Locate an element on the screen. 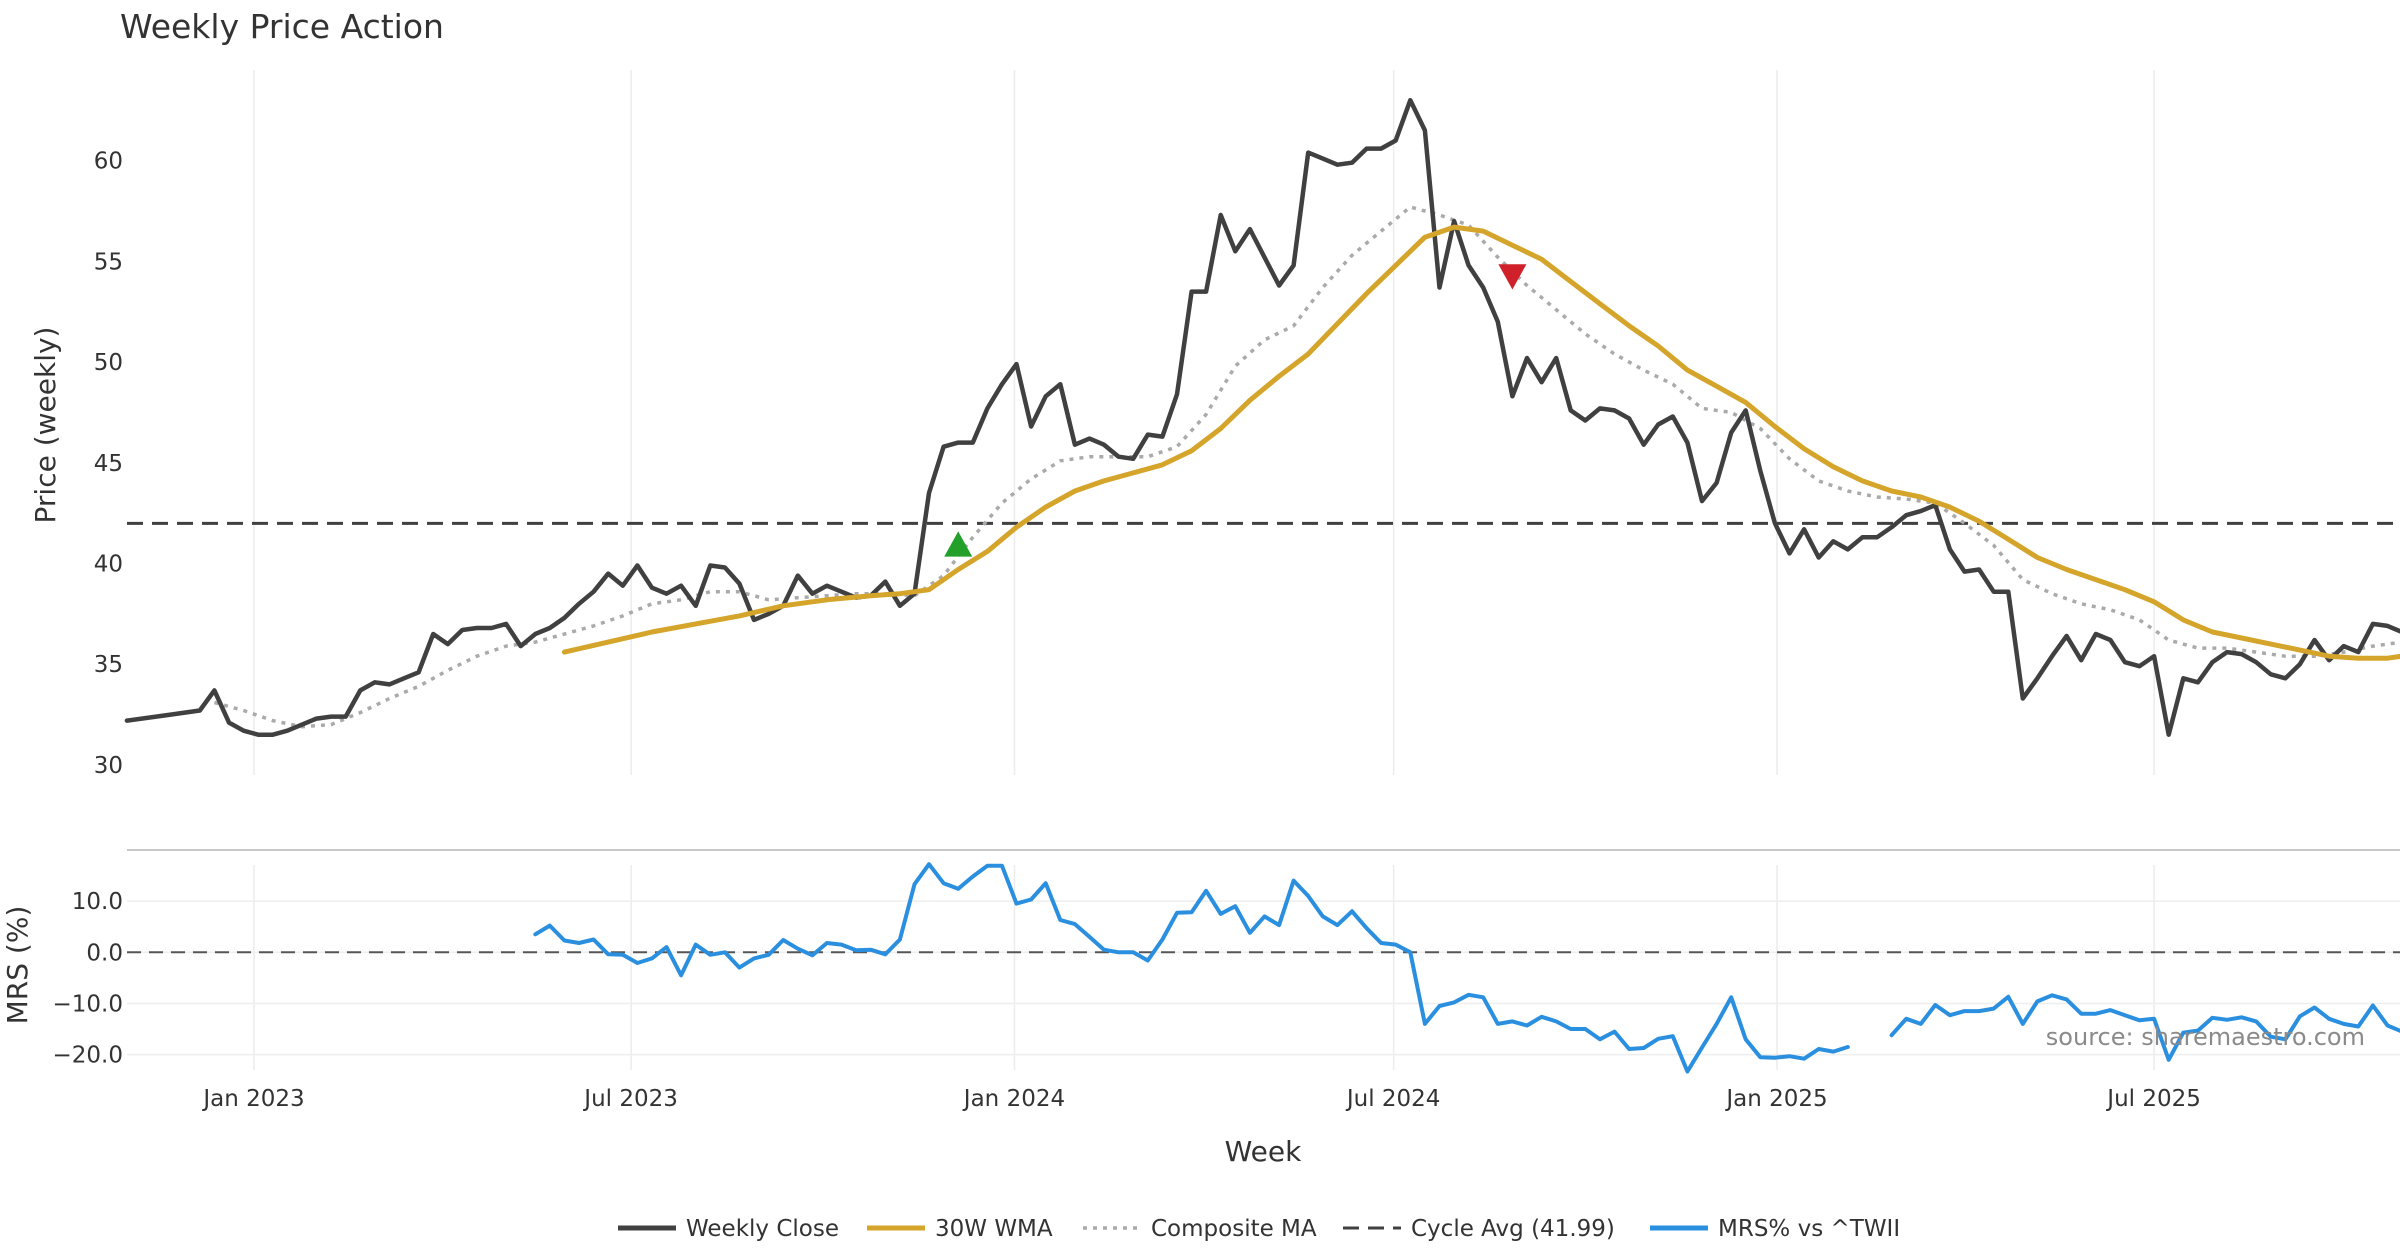  price-y-tick-5: 55 is located at coordinates (108, 262).